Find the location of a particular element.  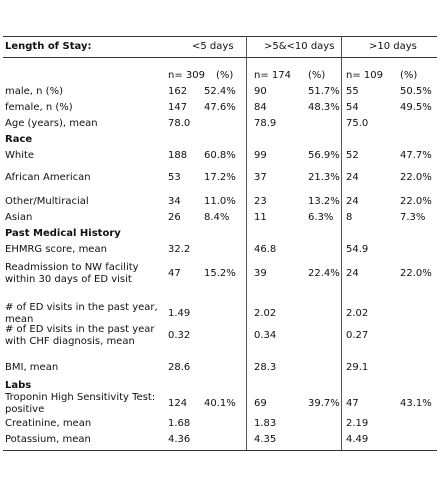

table-cell: 40.1% is located at coordinates (220, 403).